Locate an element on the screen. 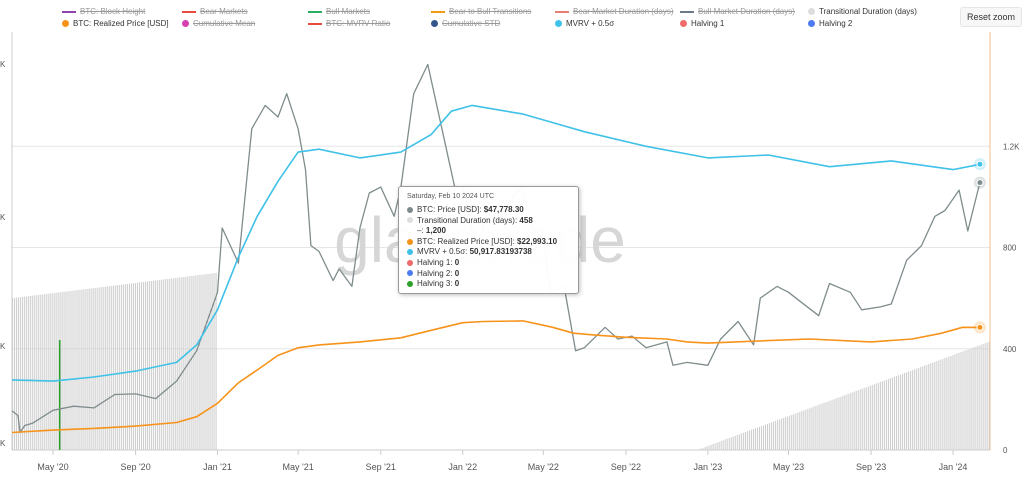 This screenshot has height=478, width=1024. legend-item-bull-markets: Bull Markets is located at coordinates (339, 12).